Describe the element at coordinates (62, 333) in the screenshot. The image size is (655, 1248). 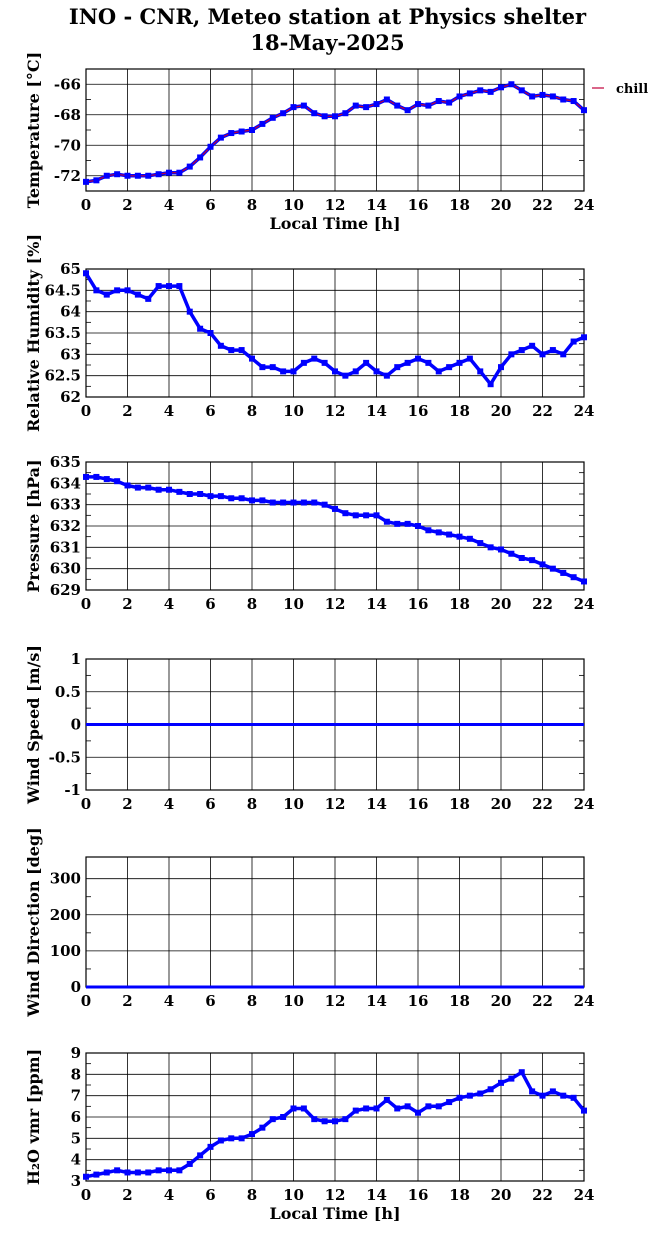
I see `y-tick-label: 63.5` at that location.